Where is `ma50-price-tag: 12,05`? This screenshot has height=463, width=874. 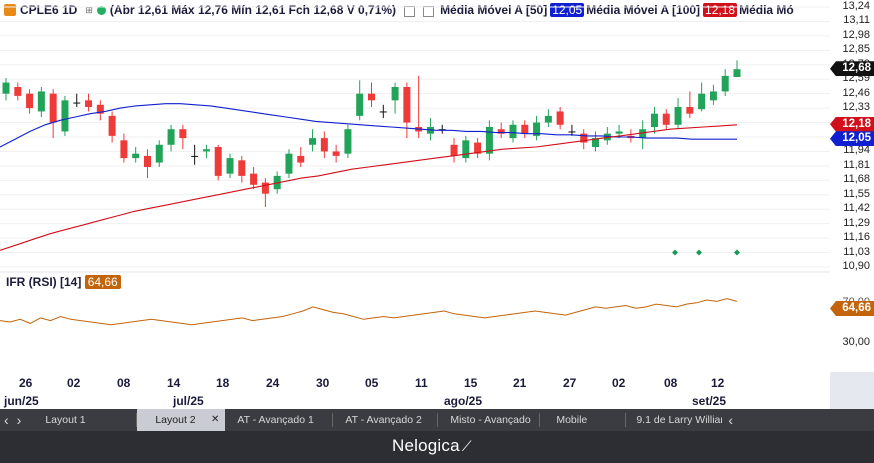
ma50-price-tag: 12,05 is located at coordinates (852, 139).